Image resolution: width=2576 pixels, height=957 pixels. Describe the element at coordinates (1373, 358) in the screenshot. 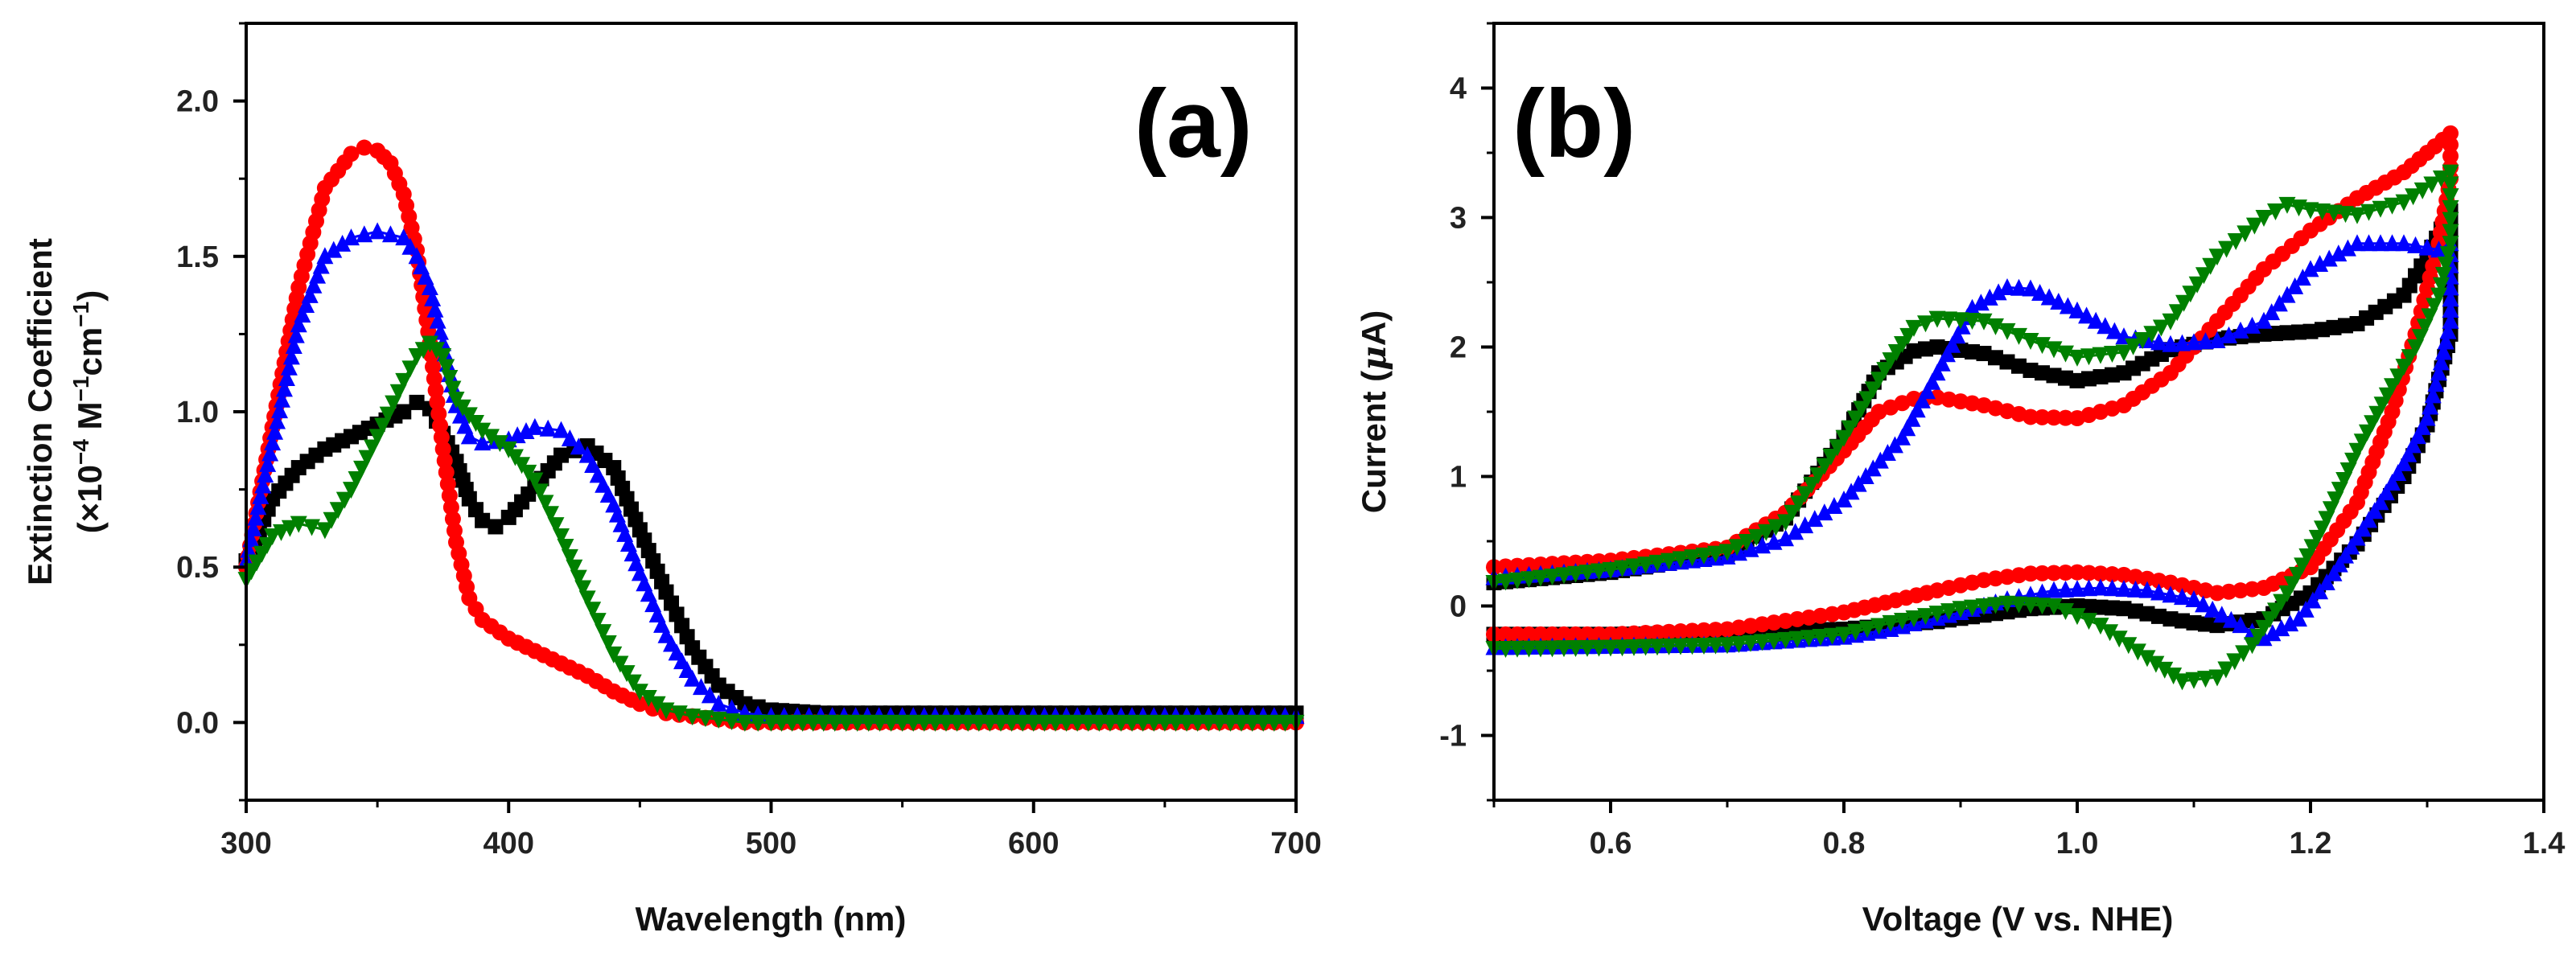

I see `ylabel-mu: μ` at that location.